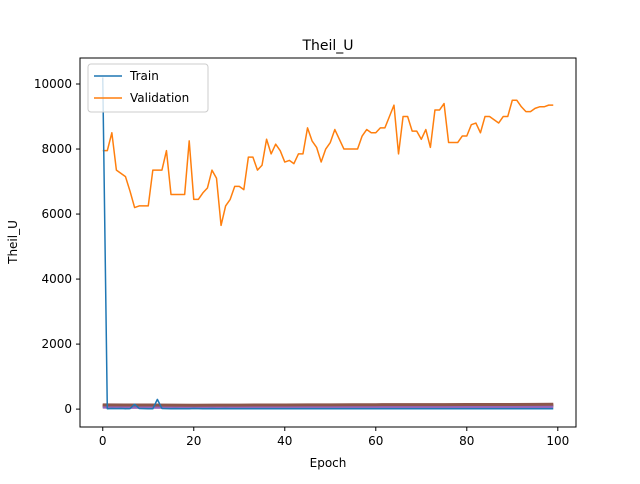 The image size is (640, 484). I want to click on y-tick-label: 10000, so click(53, 84).